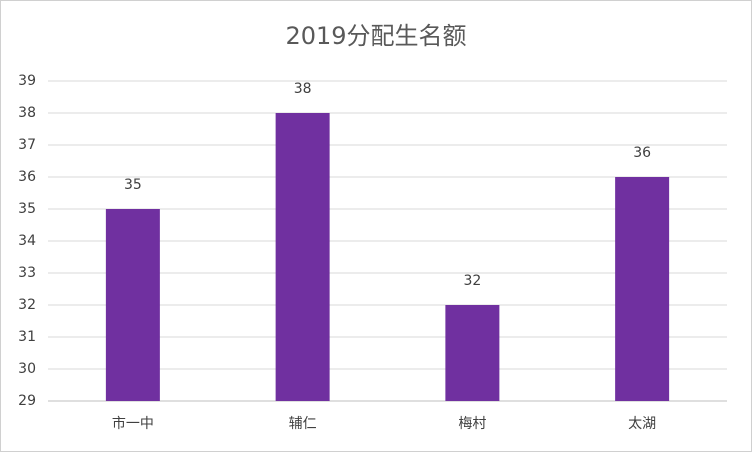 The height and width of the screenshot is (452, 752). Describe the element at coordinates (303, 424) in the screenshot. I see `x-tick-label: 辅仁` at that location.